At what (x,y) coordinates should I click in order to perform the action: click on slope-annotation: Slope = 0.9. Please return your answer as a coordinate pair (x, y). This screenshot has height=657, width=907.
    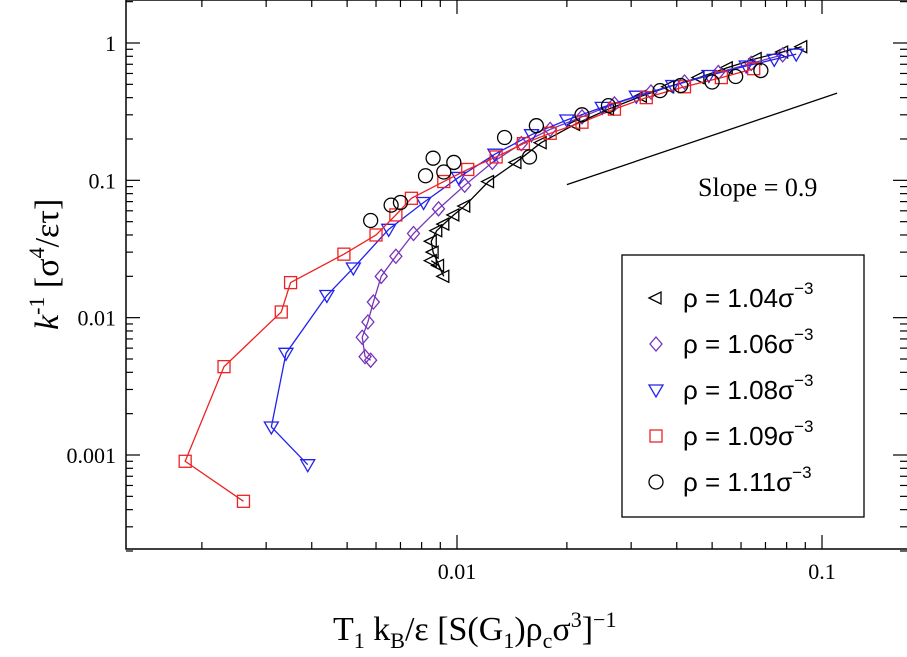
    Looking at the image, I should click on (702, 147).